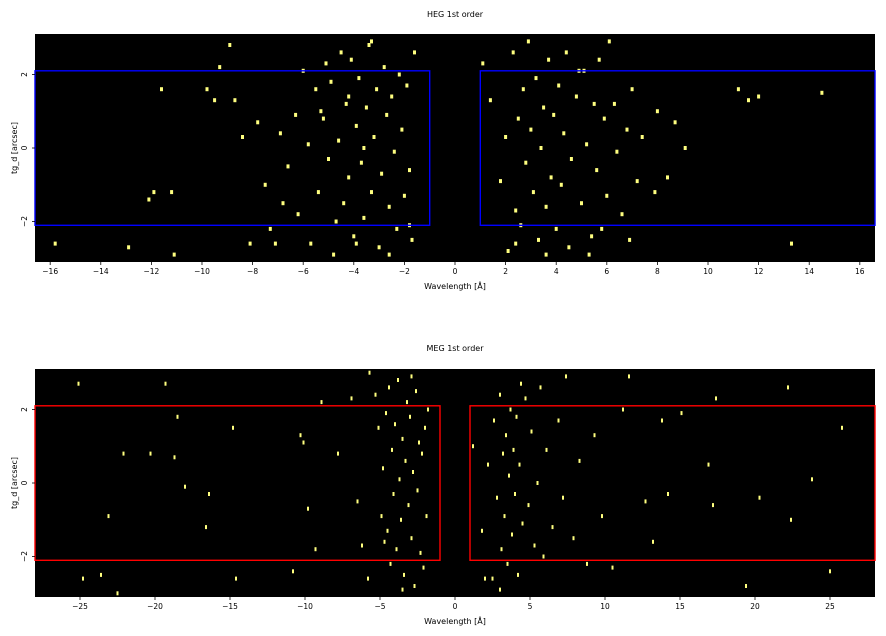 The image size is (886, 636). What do you see at coordinates (230, 606) in the screenshot?
I see `meg-x-tick-label: −15` at bounding box center [230, 606].